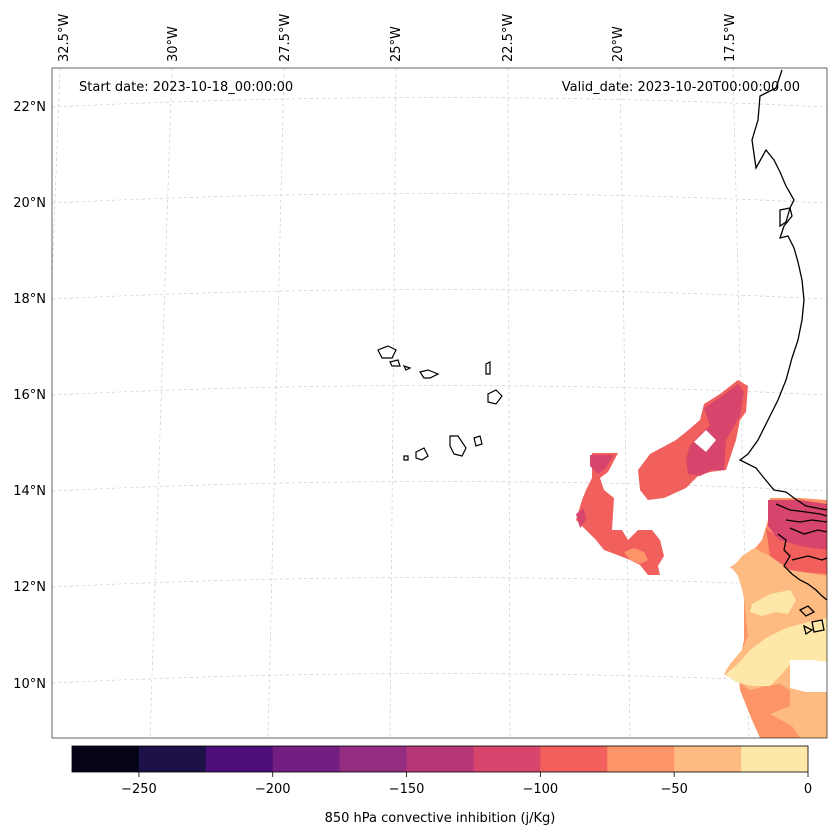 Image resolution: width=837 pixels, height=836 pixels. I want to click on contour-coast-yellow-lower, so click(776, 652).